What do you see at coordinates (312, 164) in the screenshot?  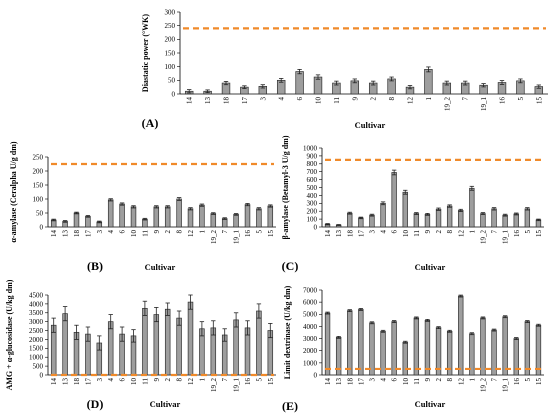 I see `y-tick-label: 800` at bounding box center [312, 164].